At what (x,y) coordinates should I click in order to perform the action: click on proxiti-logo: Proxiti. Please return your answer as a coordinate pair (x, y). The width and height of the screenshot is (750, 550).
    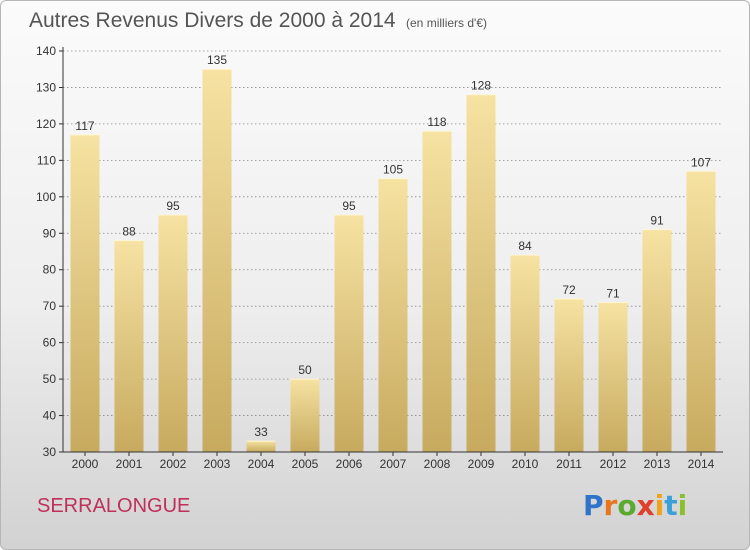
    Looking at the image, I should click on (635, 505).